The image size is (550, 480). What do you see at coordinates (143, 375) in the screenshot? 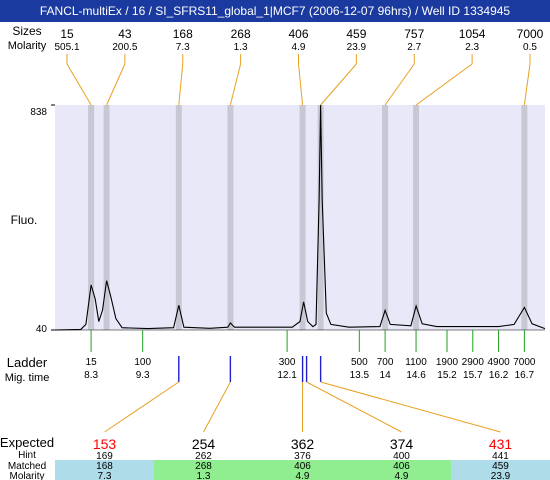
I see `ladder-time-label-1: 9.3` at bounding box center [143, 375].